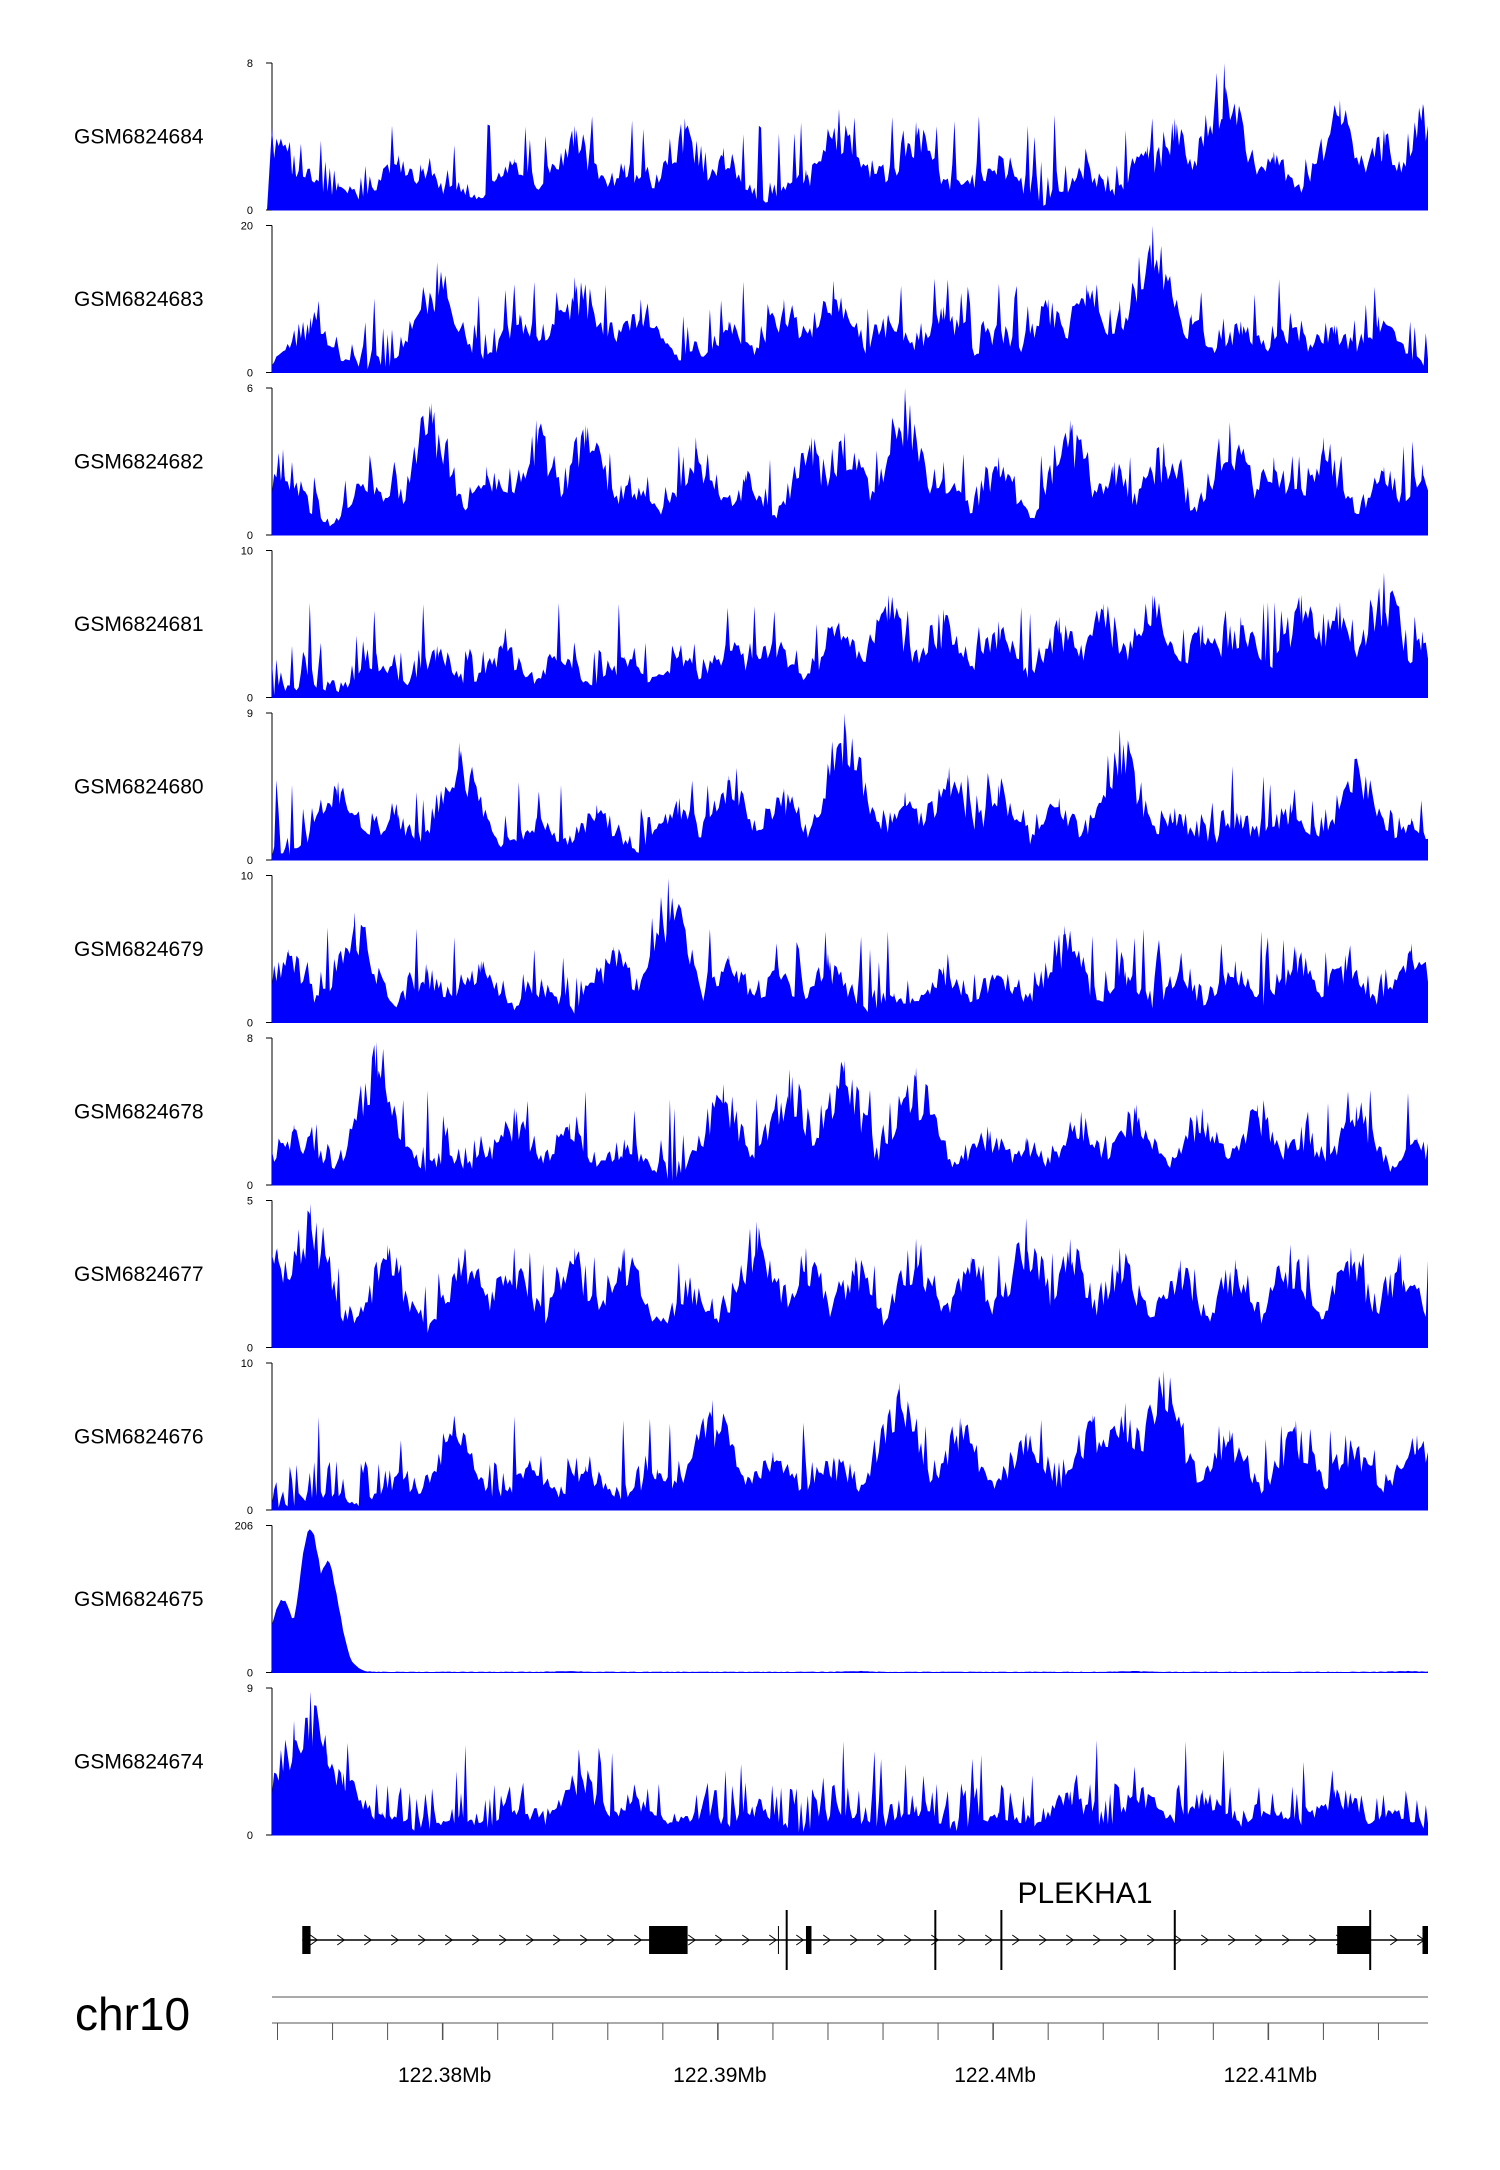 The height and width of the screenshot is (2170, 1500). I want to click on track-label: GSM6824674, so click(139, 1762).